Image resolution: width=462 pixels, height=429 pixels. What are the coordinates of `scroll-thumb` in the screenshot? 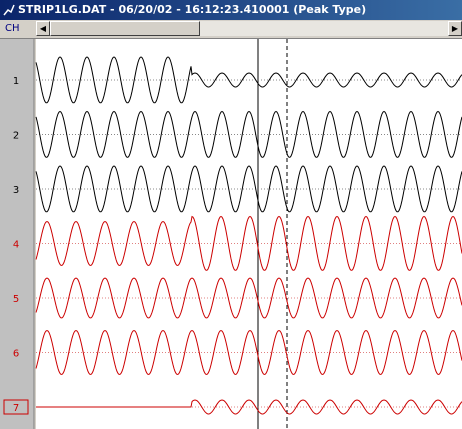 It's located at (125, 28).